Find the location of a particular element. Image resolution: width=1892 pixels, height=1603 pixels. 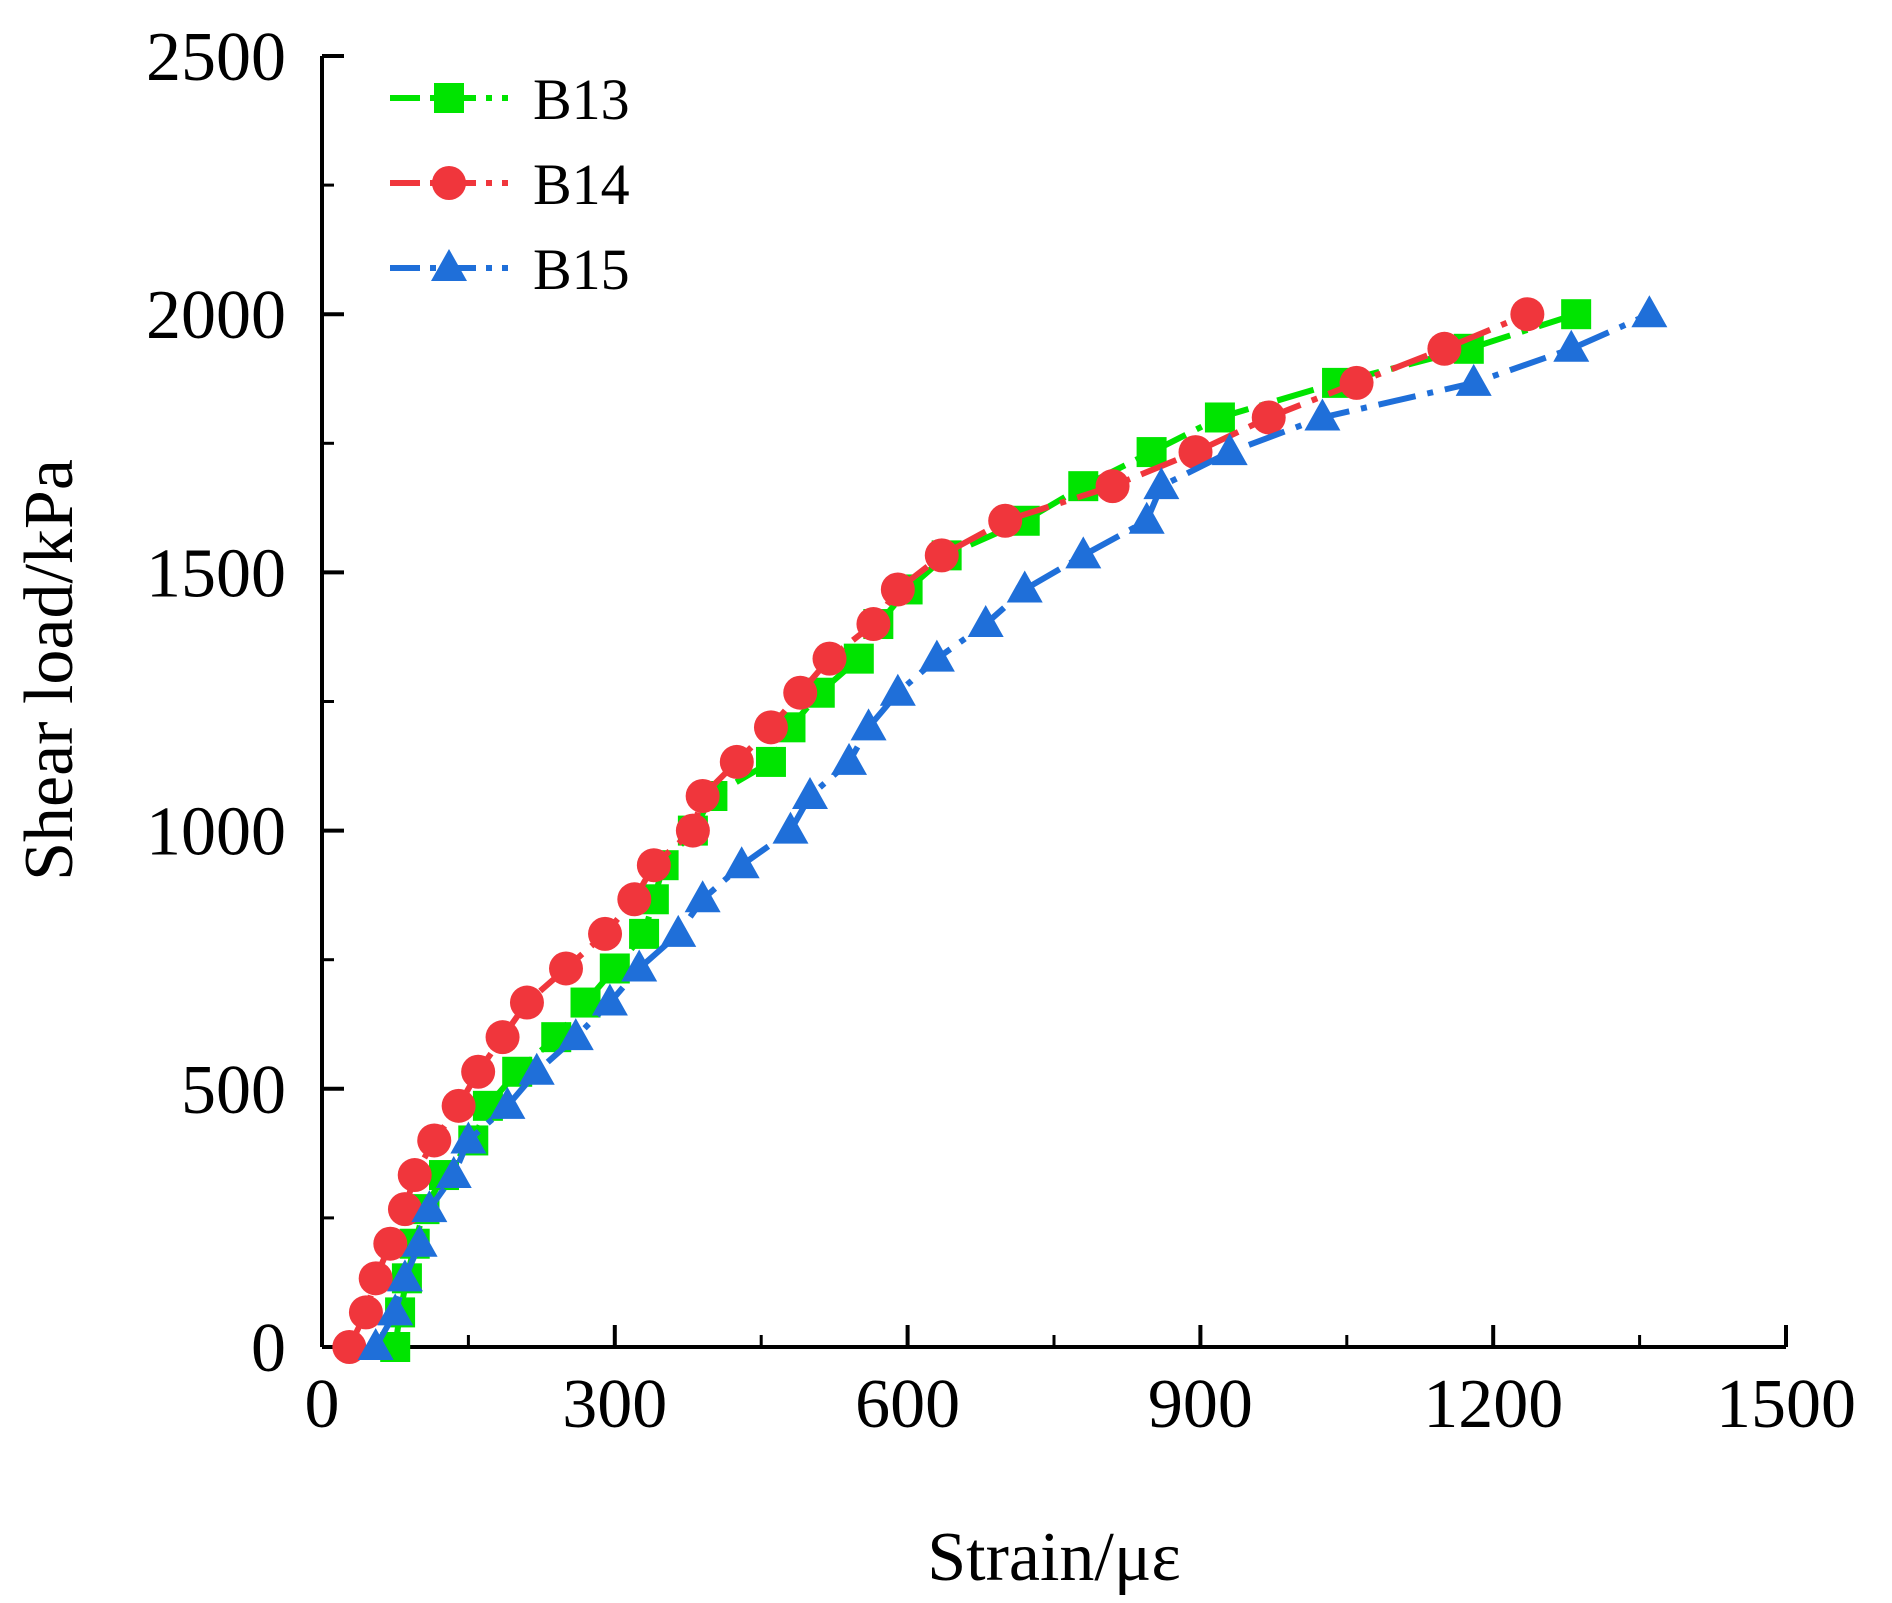

y-tick-label: 1000 is located at coordinates (216, 832).